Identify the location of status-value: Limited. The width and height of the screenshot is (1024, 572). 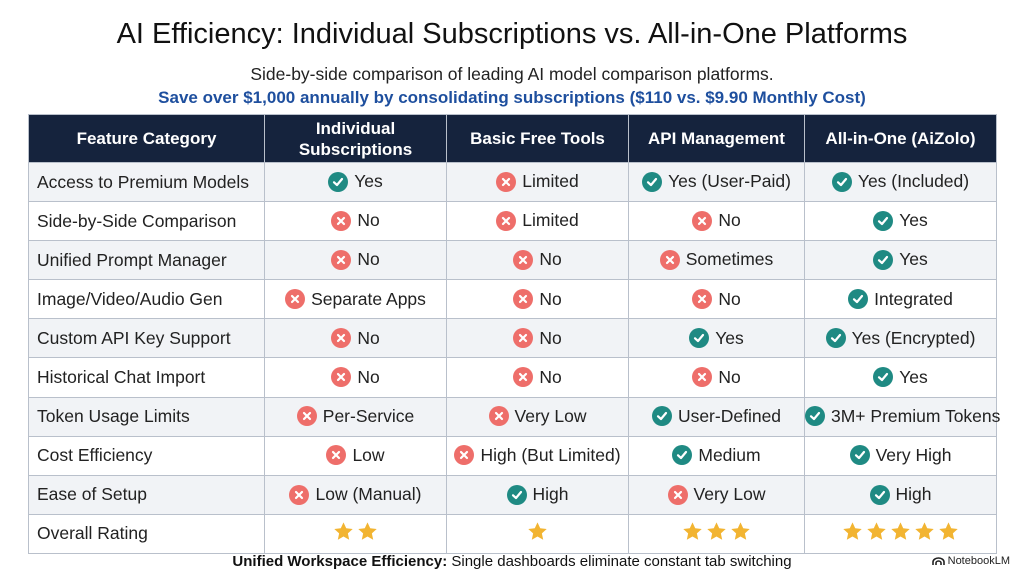
(537, 220).